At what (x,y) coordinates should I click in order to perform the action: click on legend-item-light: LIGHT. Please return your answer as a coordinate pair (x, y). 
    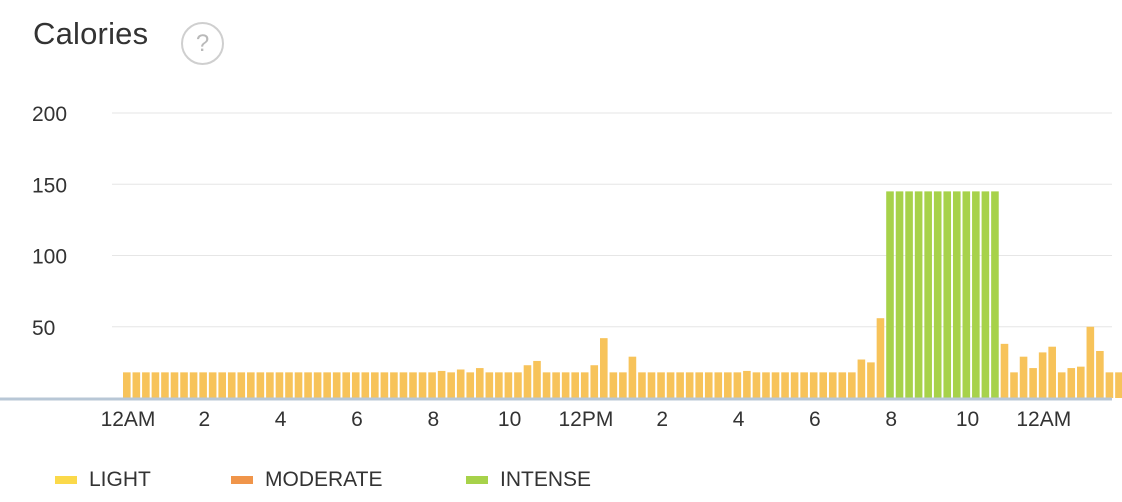
    Looking at the image, I should click on (103, 480).